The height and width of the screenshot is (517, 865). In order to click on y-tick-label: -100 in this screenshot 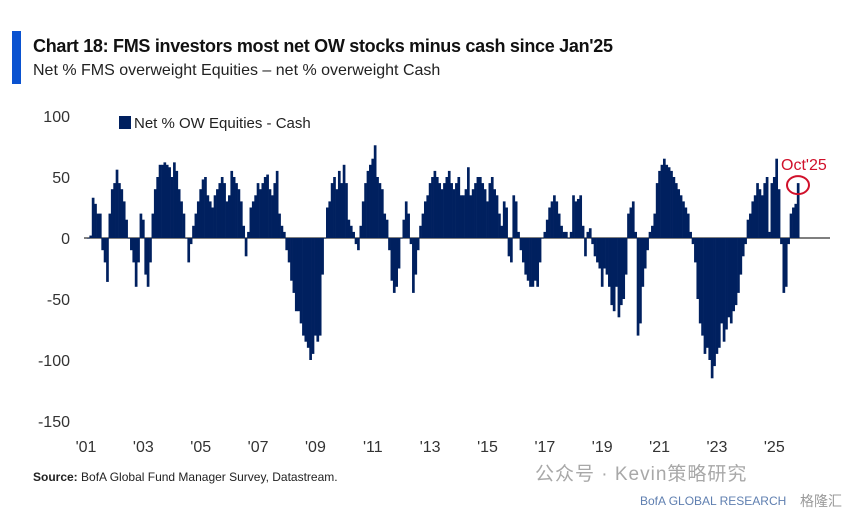, I will do `click(54, 361)`.